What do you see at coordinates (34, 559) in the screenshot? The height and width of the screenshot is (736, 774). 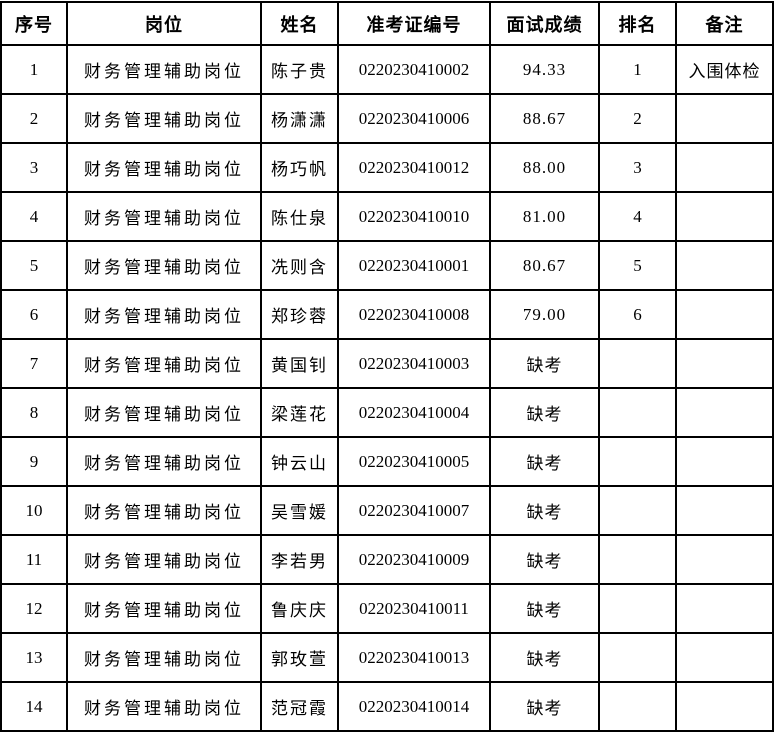 I see `cell-row-number: 11` at bounding box center [34, 559].